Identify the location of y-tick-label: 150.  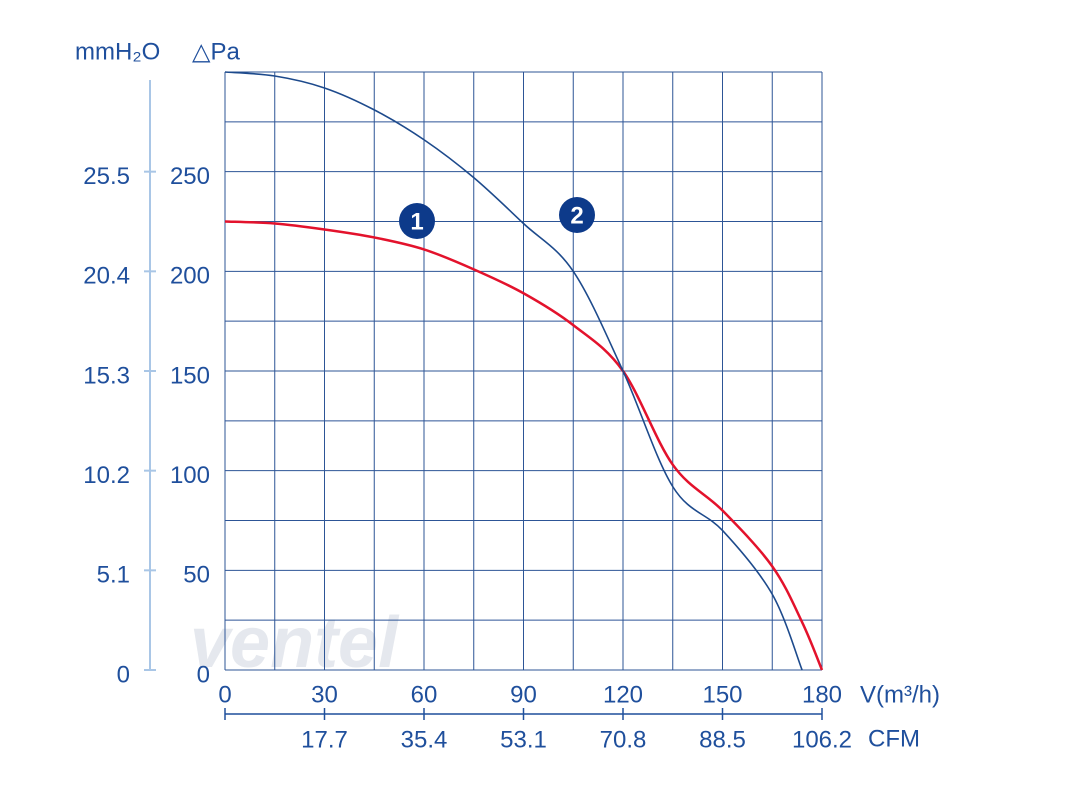
(190, 375).